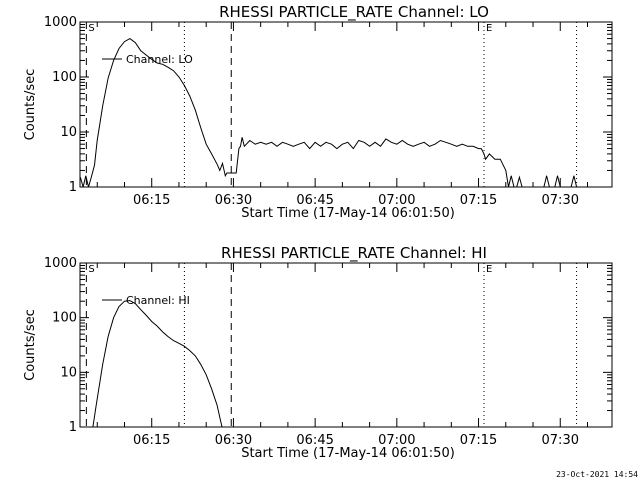 The height and width of the screenshot is (484, 640). I want to click on series-line-Channel: HI, so click(157, 363).